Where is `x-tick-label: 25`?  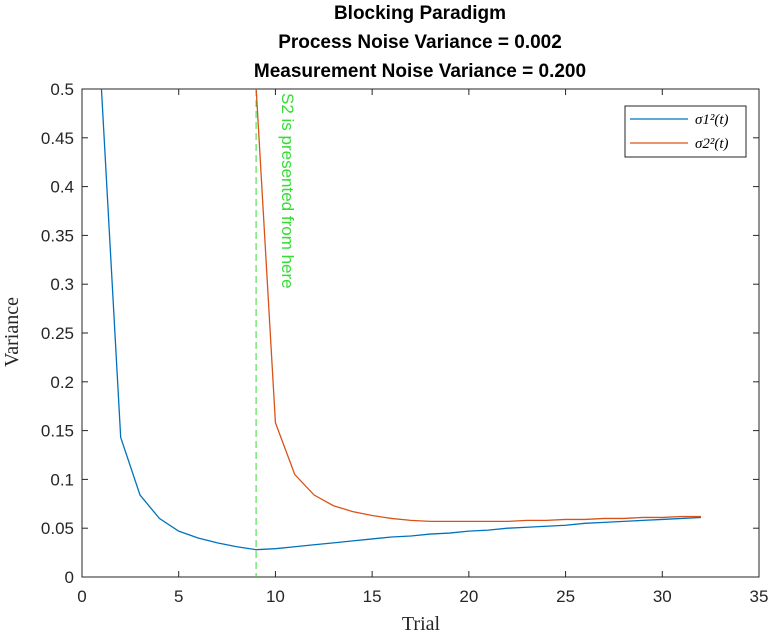
x-tick-label: 25 is located at coordinates (565, 596).